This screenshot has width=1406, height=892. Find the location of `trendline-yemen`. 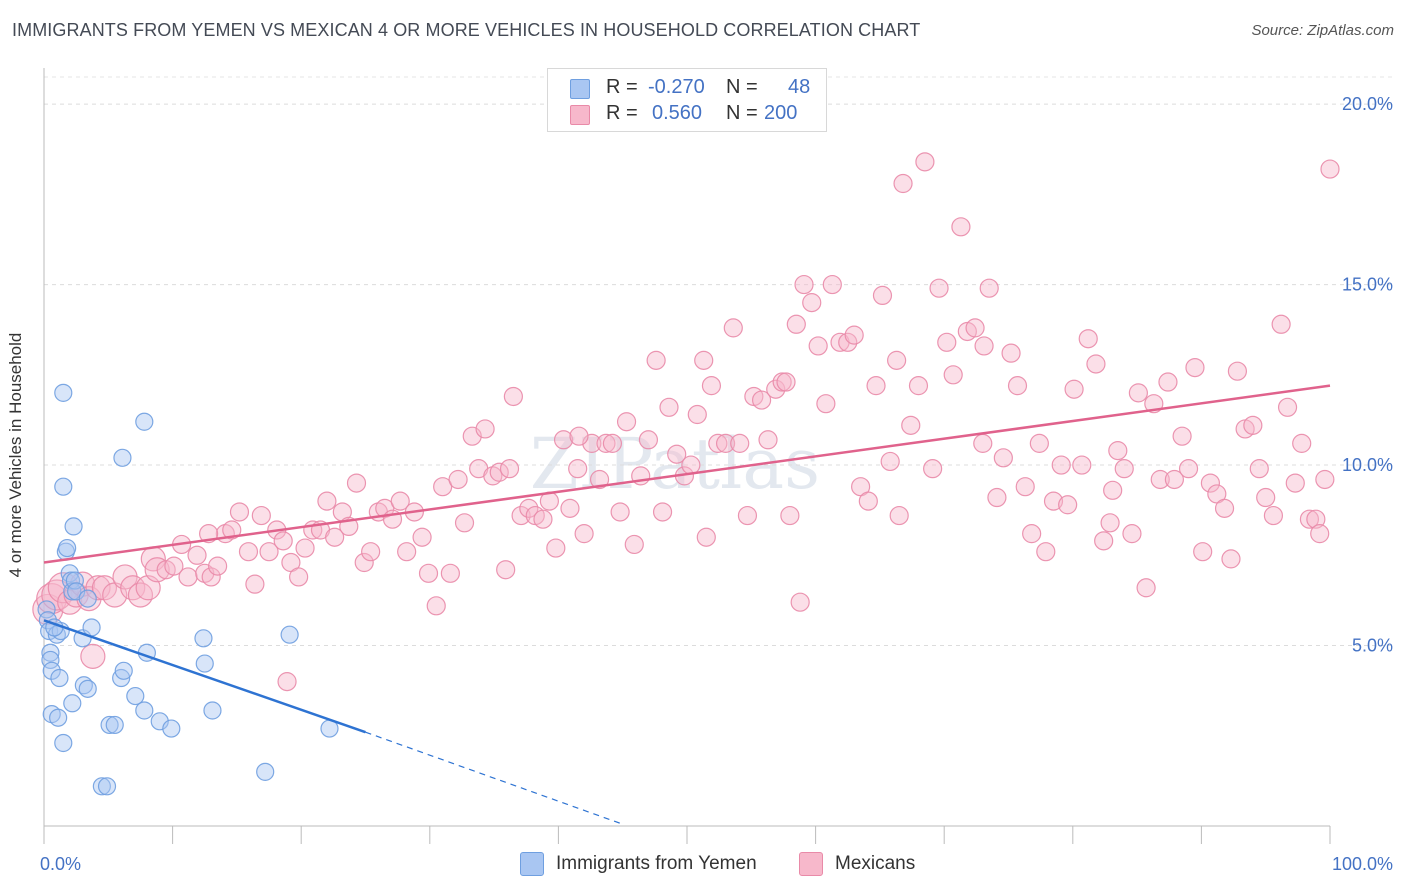

trendline-yemen is located at coordinates (204, 676).